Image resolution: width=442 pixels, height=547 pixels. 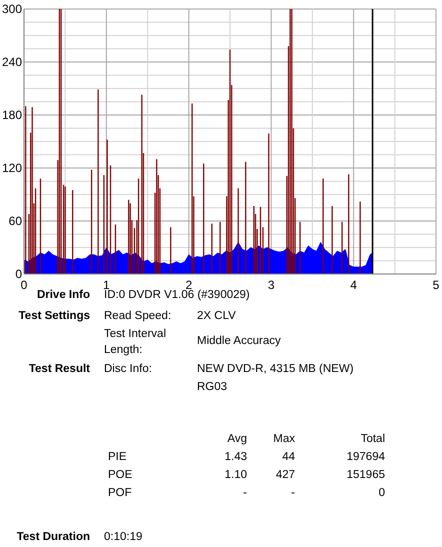 What do you see at coordinates (12, 62) in the screenshot?
I see `y-tick-label: 240` at bounding box center [12, 62].